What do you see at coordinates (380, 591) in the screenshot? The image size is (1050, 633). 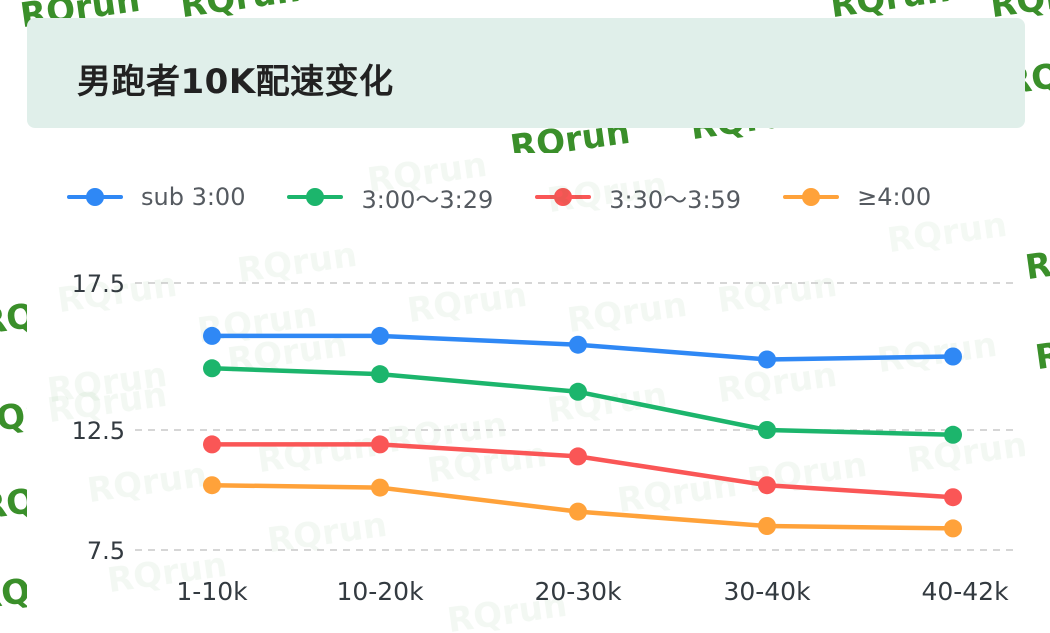 I see `x-tick-label: 10-20k` at bounding box center [380, 591].